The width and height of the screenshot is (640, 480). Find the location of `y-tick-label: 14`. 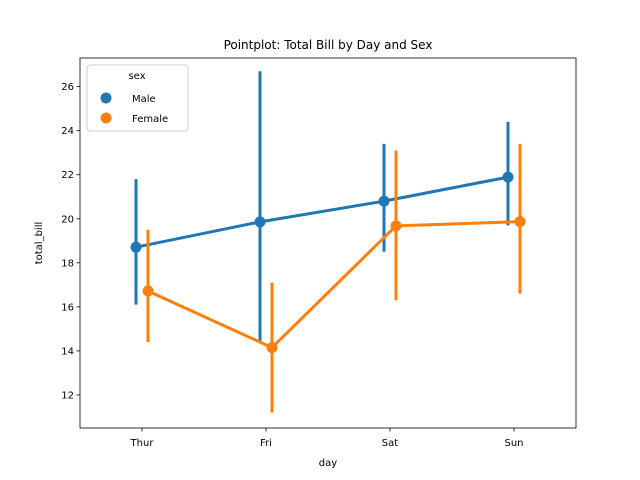

y-tick-label: 14 is located at coordinates (67, 351).